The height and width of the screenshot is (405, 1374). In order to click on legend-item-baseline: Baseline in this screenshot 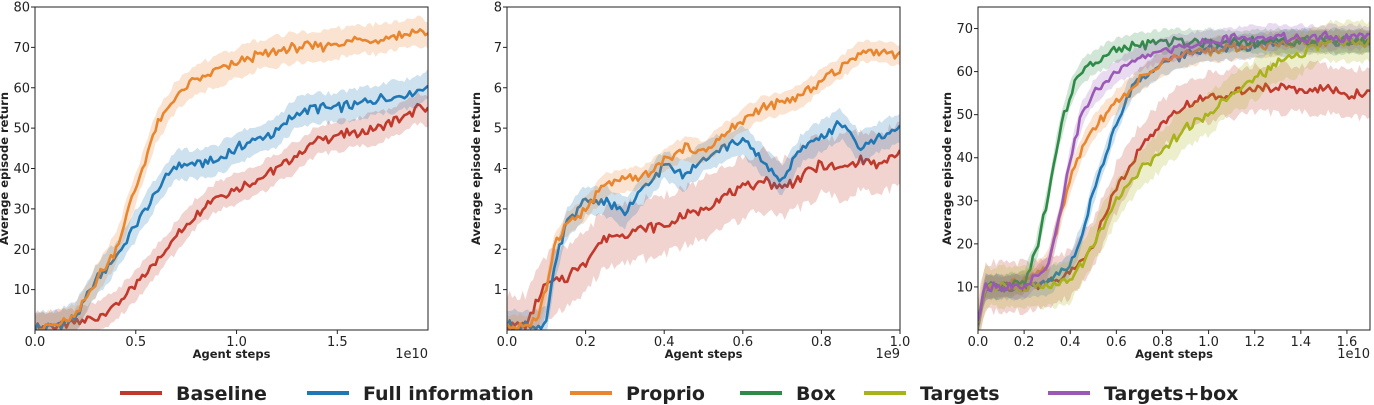, I will do `click(193, 394)`.